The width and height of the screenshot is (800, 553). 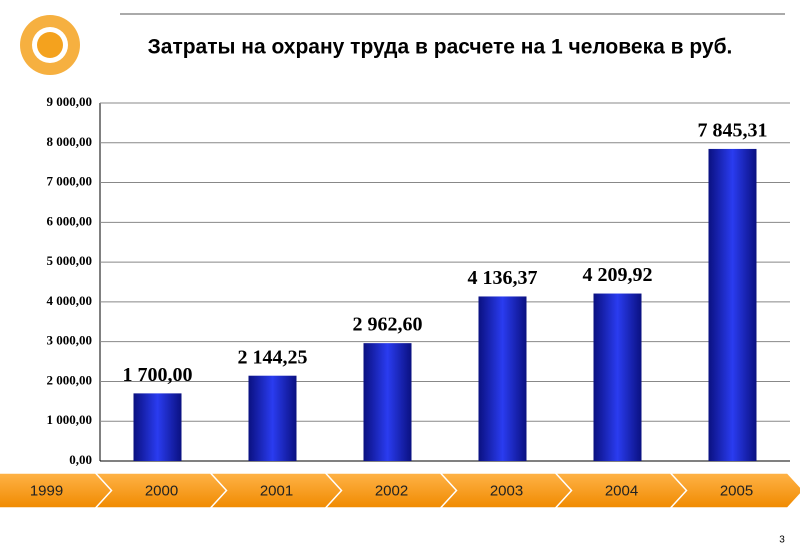 I want to click on category-chevron, so click(x=734, y=490).